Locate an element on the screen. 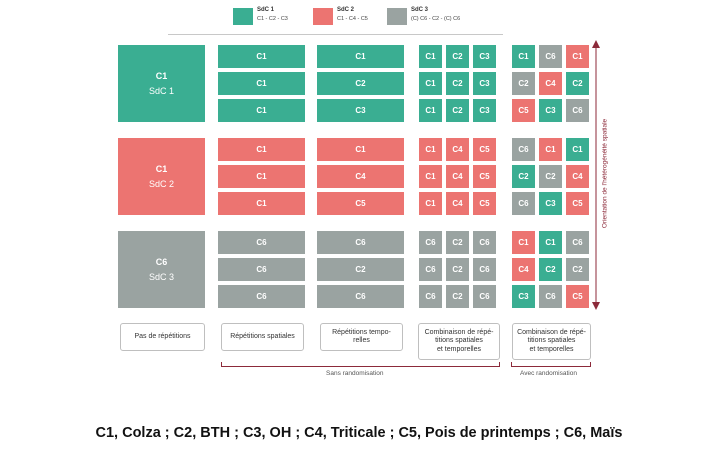  vertical-axis-label: Orientation de l'hétérogénéité spatiale is located at coordinates (605, 173).